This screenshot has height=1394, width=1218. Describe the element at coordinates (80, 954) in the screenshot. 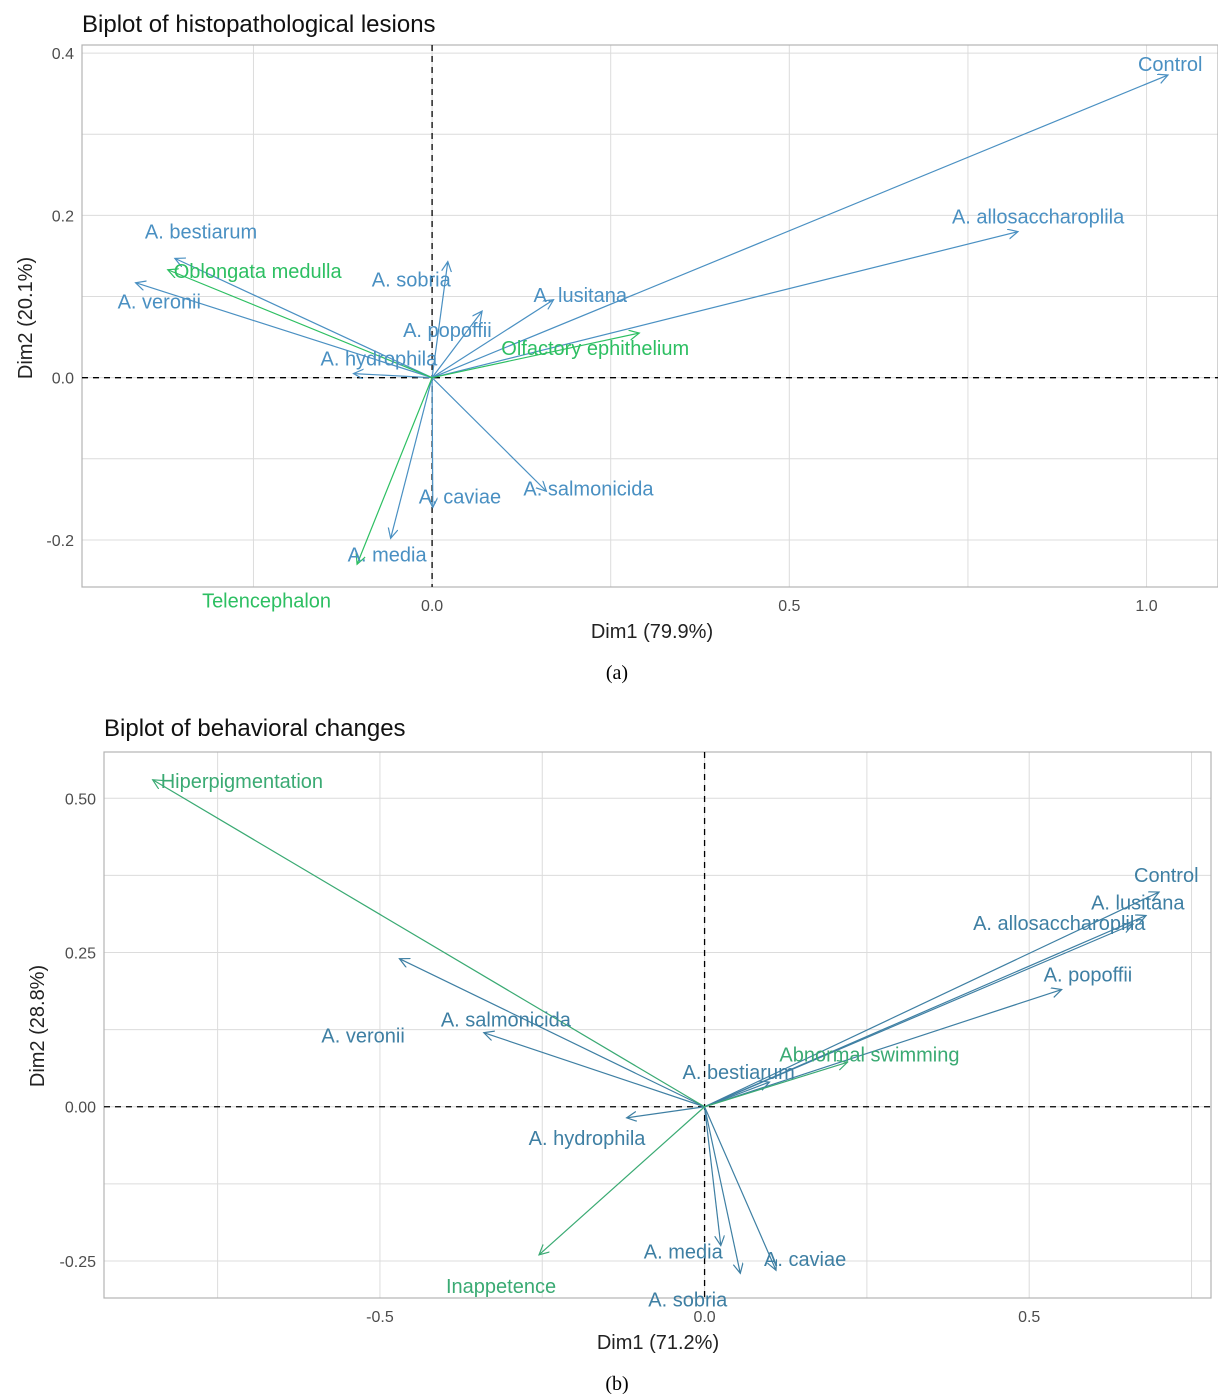

I see `y-tick-label: 0.25` at that location.